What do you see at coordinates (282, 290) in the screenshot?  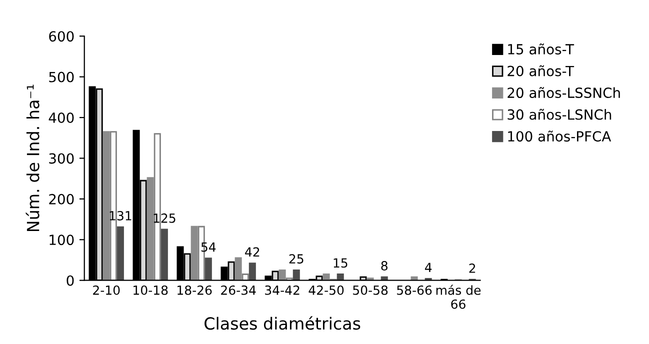 I see `x-tick-label: 34-42` at bounding box center [282, 290].